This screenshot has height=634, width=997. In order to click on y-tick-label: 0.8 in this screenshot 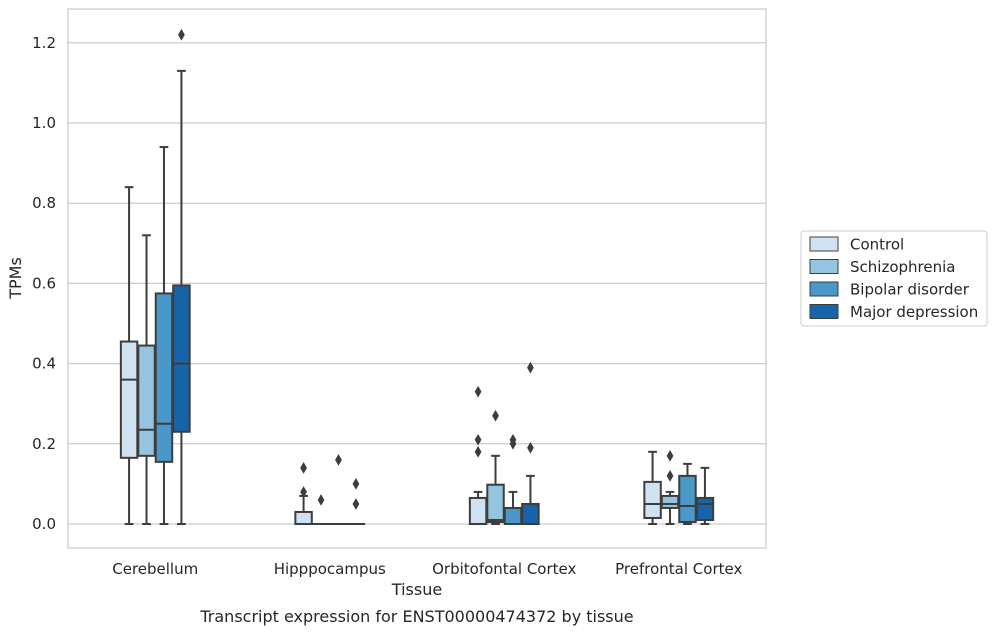, I will do `click(44, 203)`.